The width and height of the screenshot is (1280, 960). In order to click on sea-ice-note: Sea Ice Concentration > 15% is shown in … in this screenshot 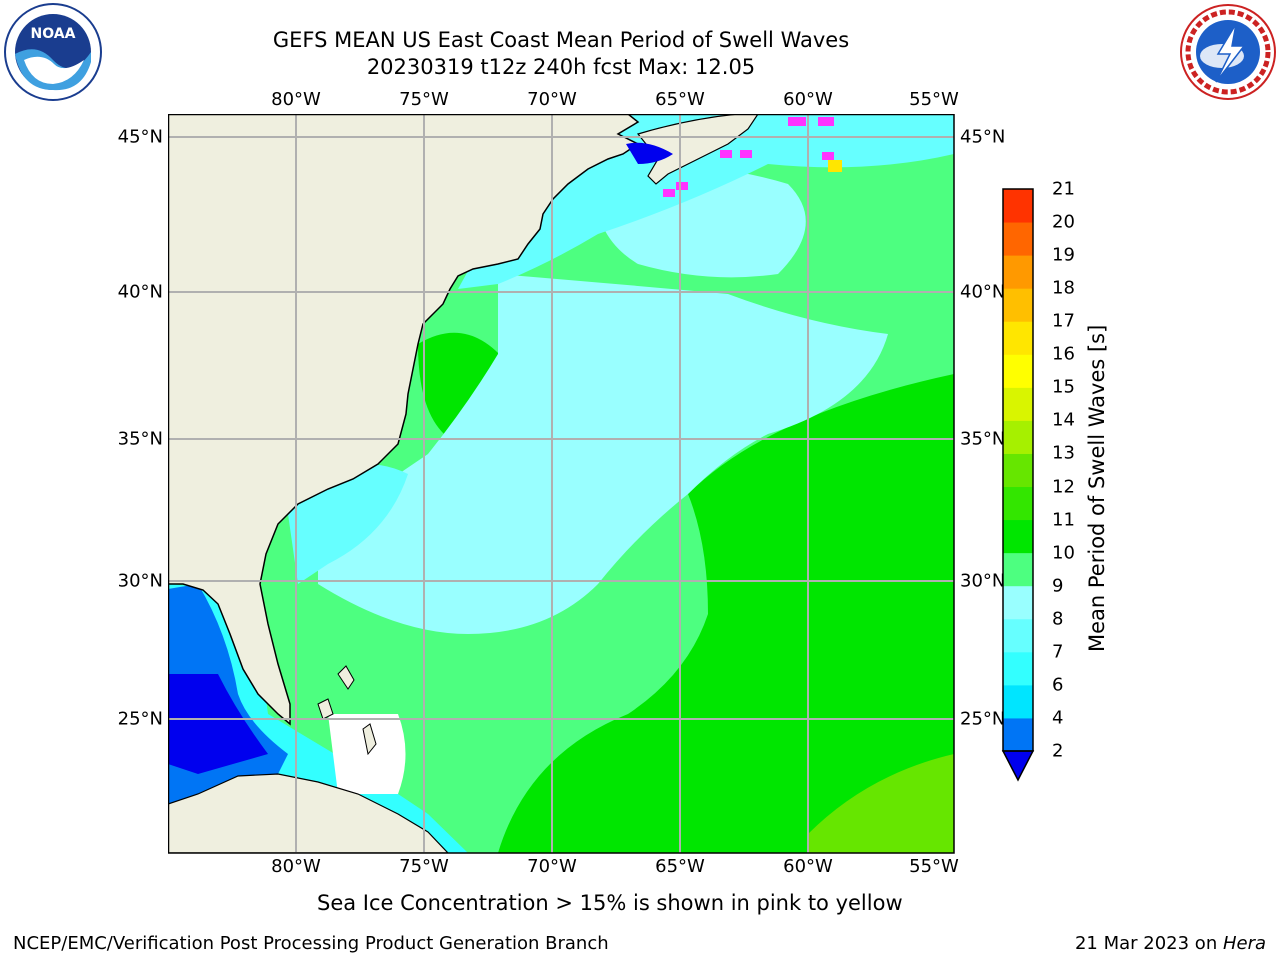, I will do `click(610, 903)`.